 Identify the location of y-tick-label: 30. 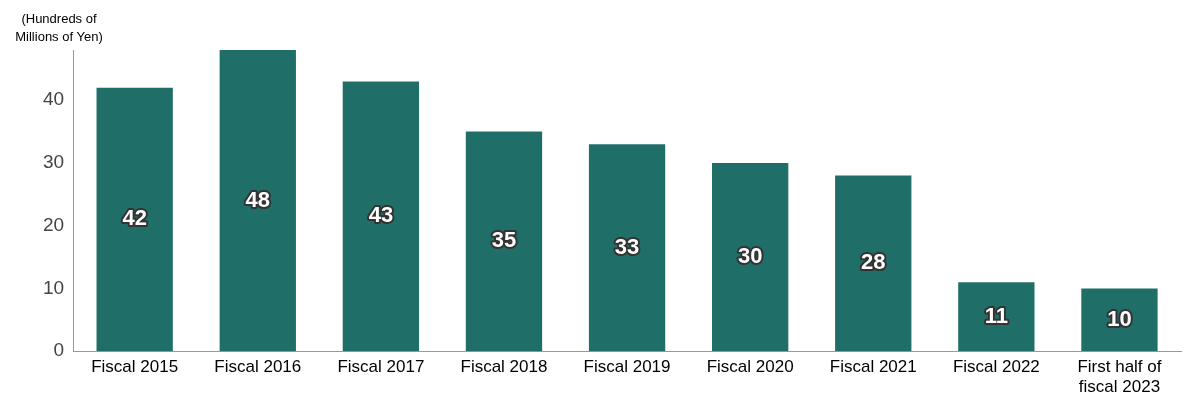
(53, 162).